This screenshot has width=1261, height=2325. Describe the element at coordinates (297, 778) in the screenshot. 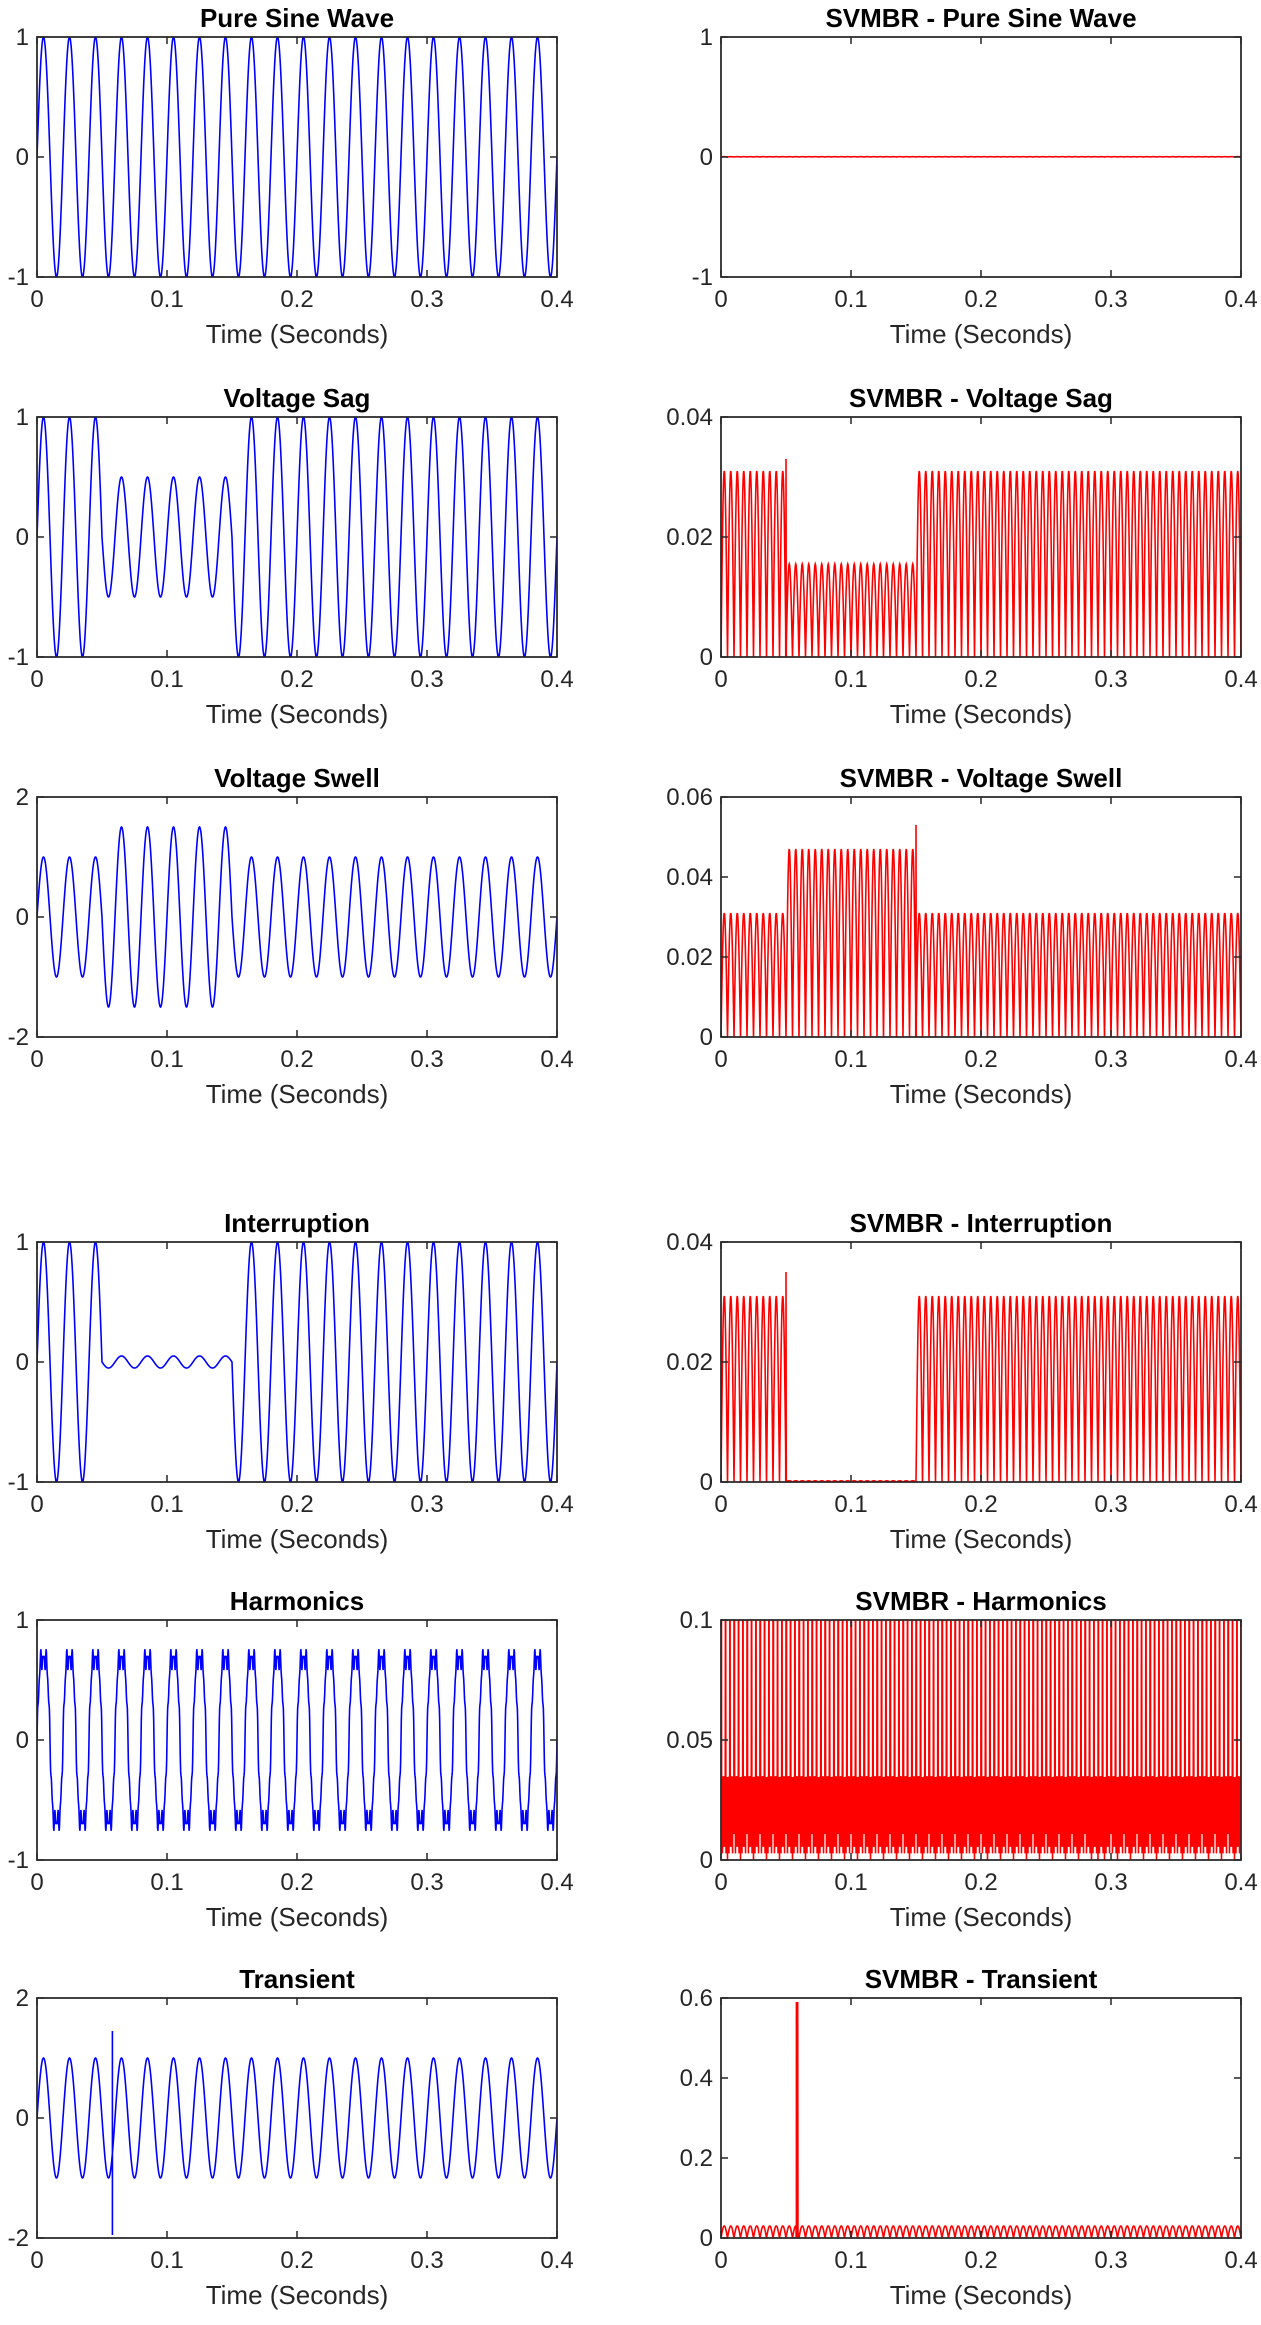

I see `subplot-title: Voltage Swell` at that location.